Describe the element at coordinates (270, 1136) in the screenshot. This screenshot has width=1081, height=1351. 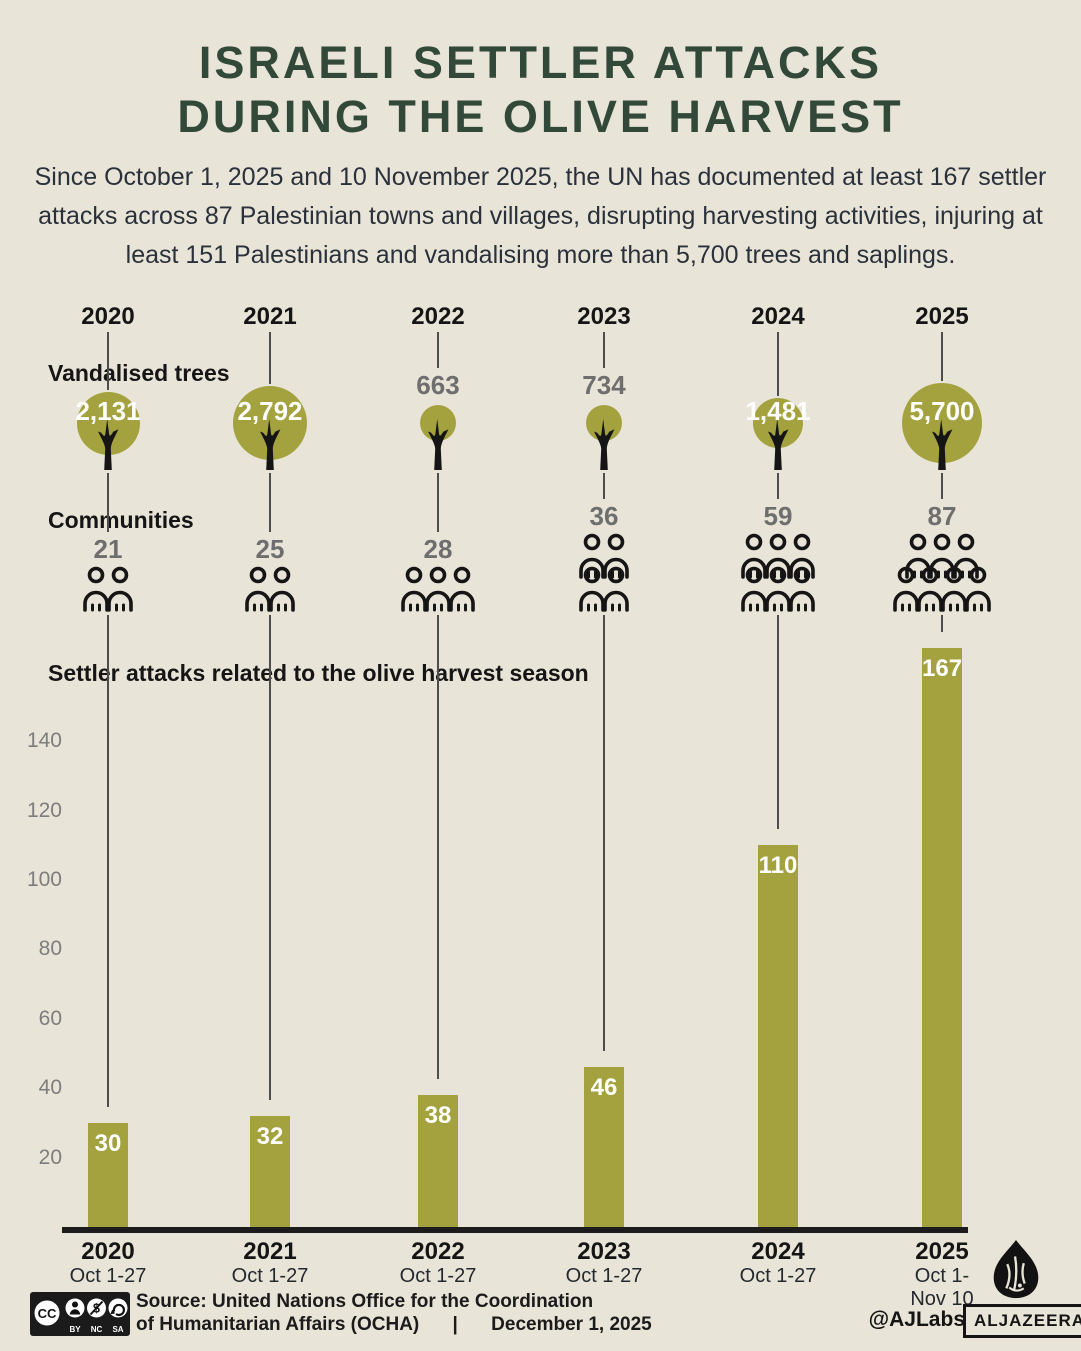
I see `attacks-bar-value: 32` at that location.